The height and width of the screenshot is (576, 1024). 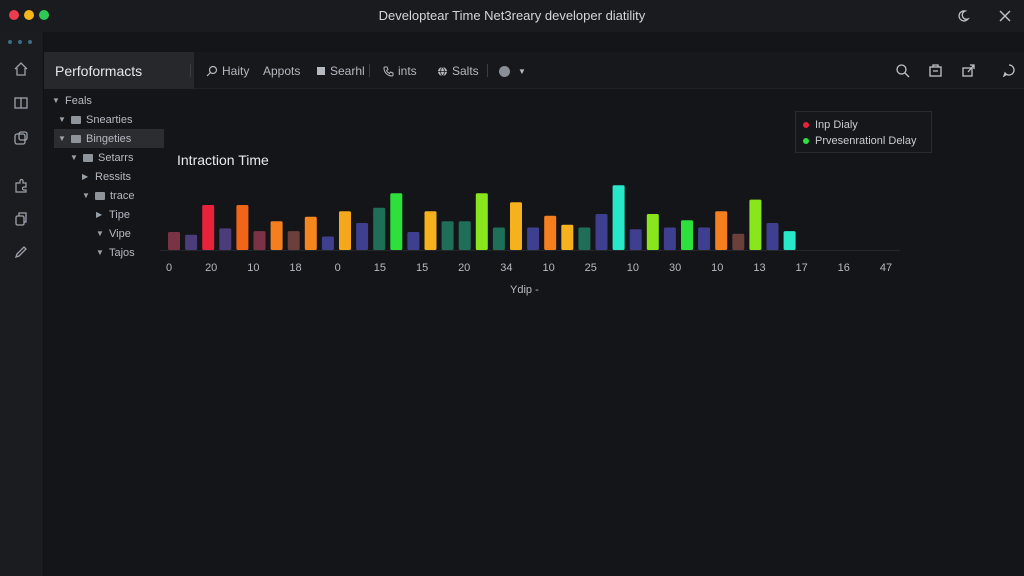 I want to click on tree-item-tipe: ▶ Tipe, so click(x=129, y=214).